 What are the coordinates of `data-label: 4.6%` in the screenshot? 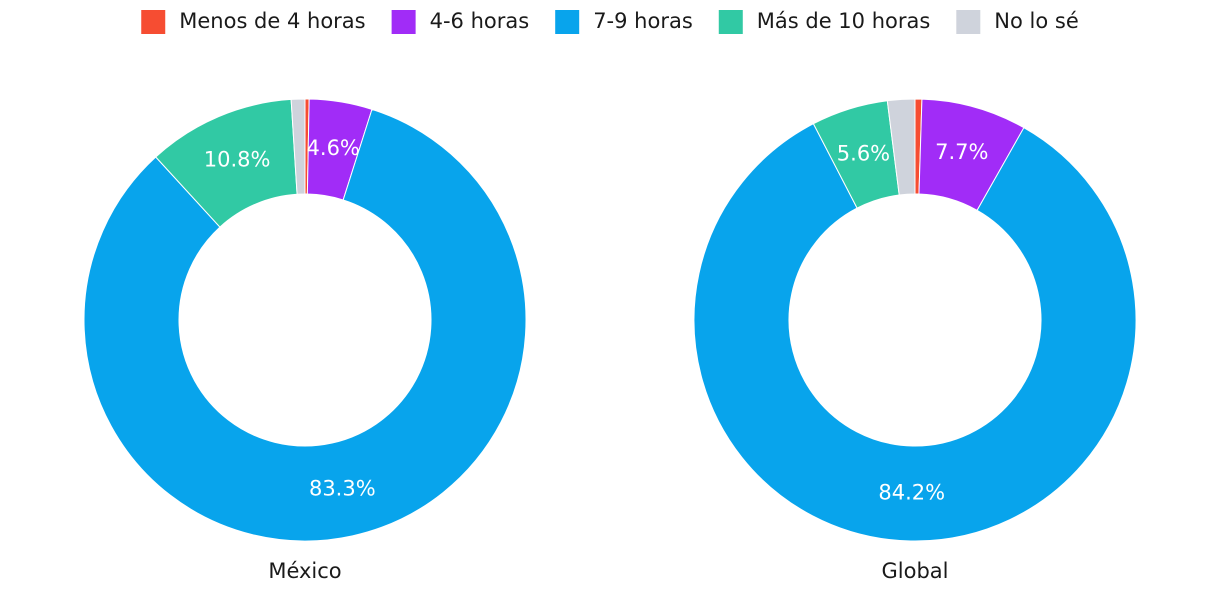 It's located at (333, 148).